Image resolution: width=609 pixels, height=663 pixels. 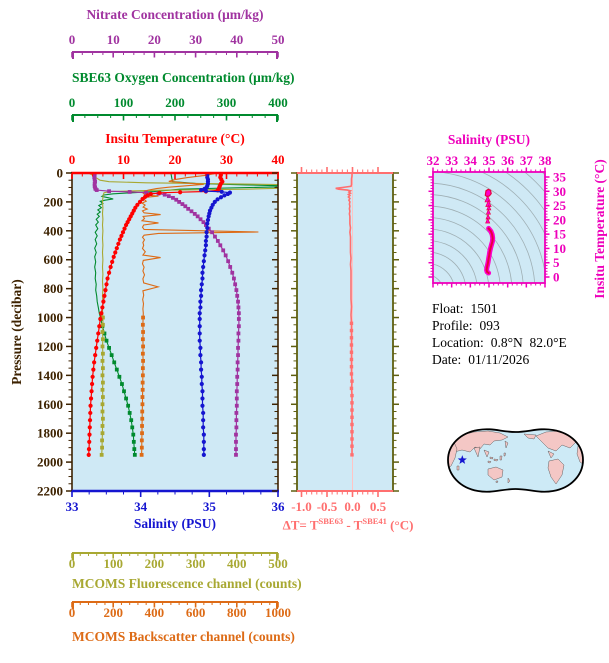 I want to click on float-info-row: Date: 01/11/2026, so click(x=481, y=359).